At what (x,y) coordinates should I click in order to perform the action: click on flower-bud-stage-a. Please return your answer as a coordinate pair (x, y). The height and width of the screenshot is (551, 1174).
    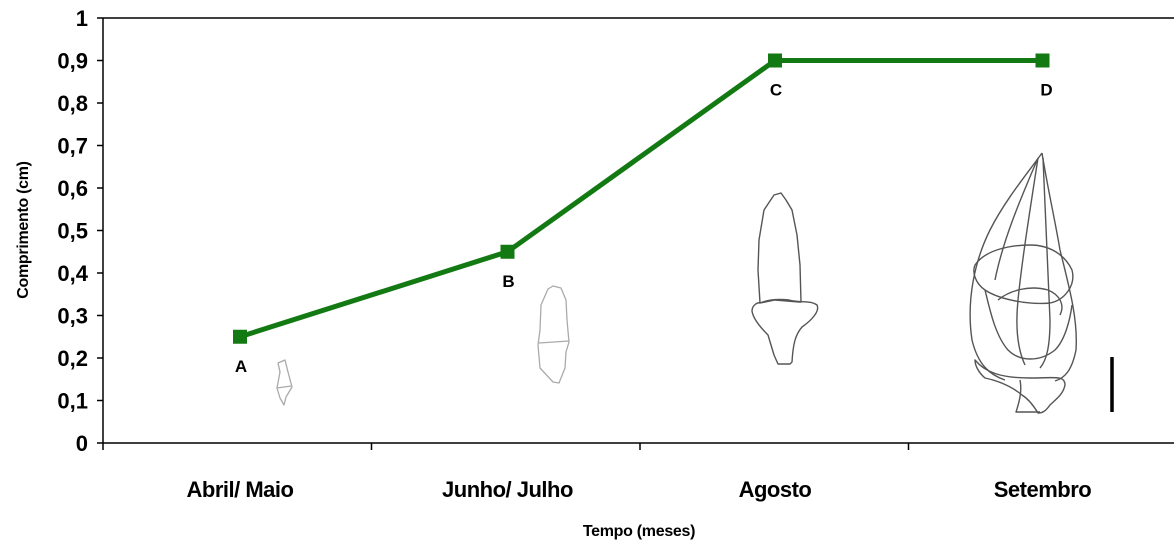
    Looking at the image, I should click on (284, 382).